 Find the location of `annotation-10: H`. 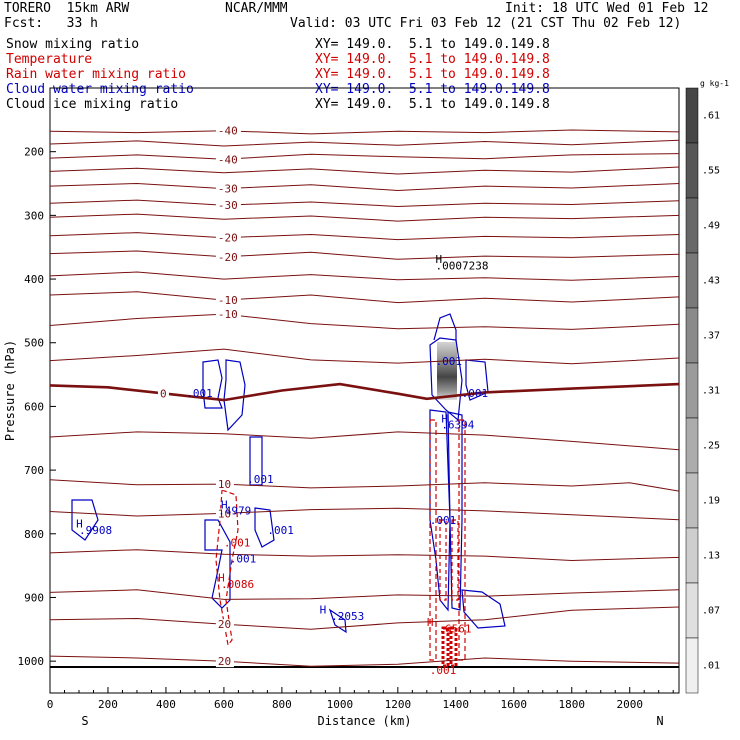

annotation-10: H is located at coordinates (79, 523).